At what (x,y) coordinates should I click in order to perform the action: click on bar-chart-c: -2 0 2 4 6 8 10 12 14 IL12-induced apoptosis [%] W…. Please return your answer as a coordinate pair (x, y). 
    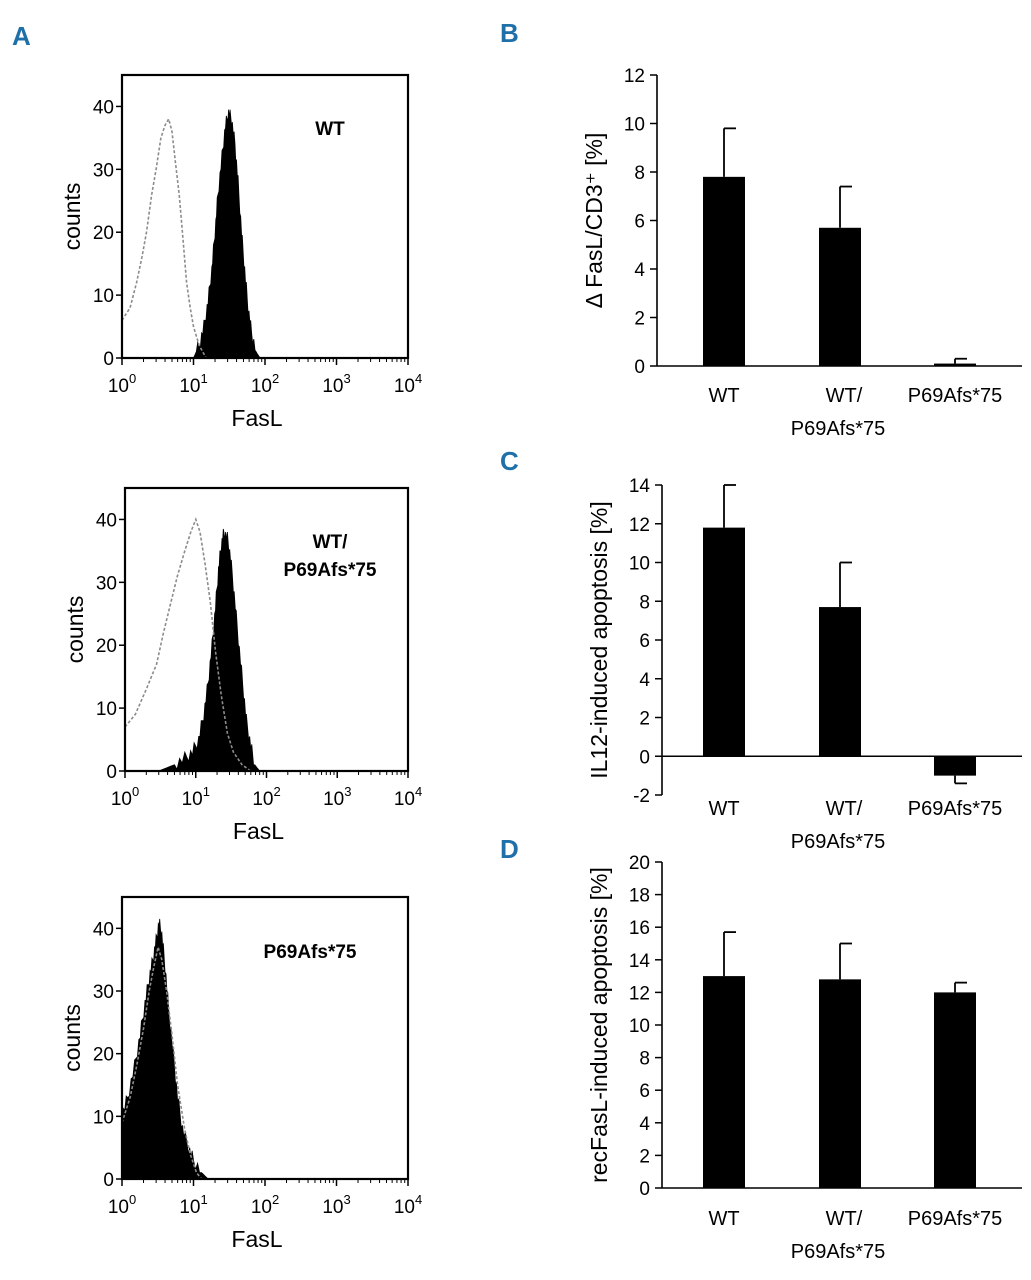
    Looking at the image, I should click on (804, 664).